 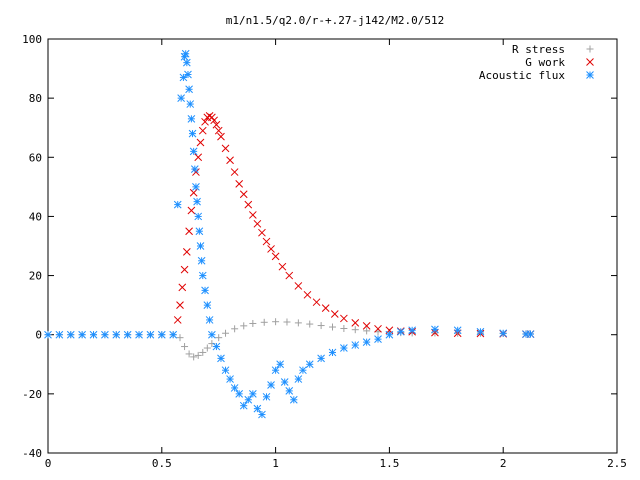 What do you see at coordinates (35, 98) in the screenshot?
I see `y-tick-label: 80` at bounding box center [35, 98].